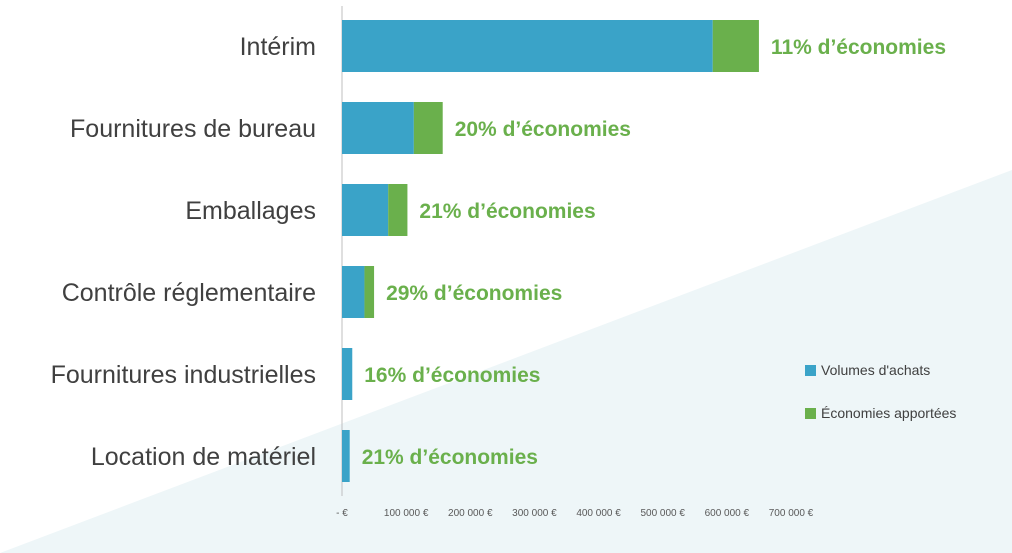 The height and width of the screenshot is (553, 1012). I want to click on x-tick-label: 300 000 €, so click(534, 513).